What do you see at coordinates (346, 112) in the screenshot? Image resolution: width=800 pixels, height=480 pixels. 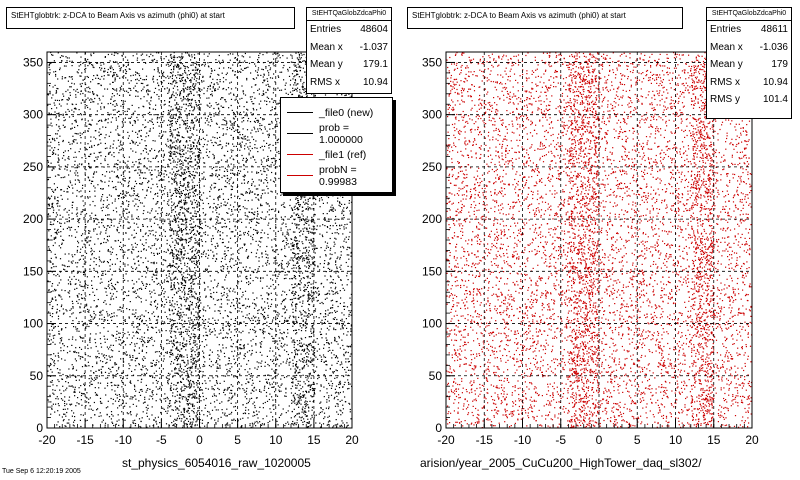 I see `legend-label: _file0 (new)` at bounding box center [346, 112].